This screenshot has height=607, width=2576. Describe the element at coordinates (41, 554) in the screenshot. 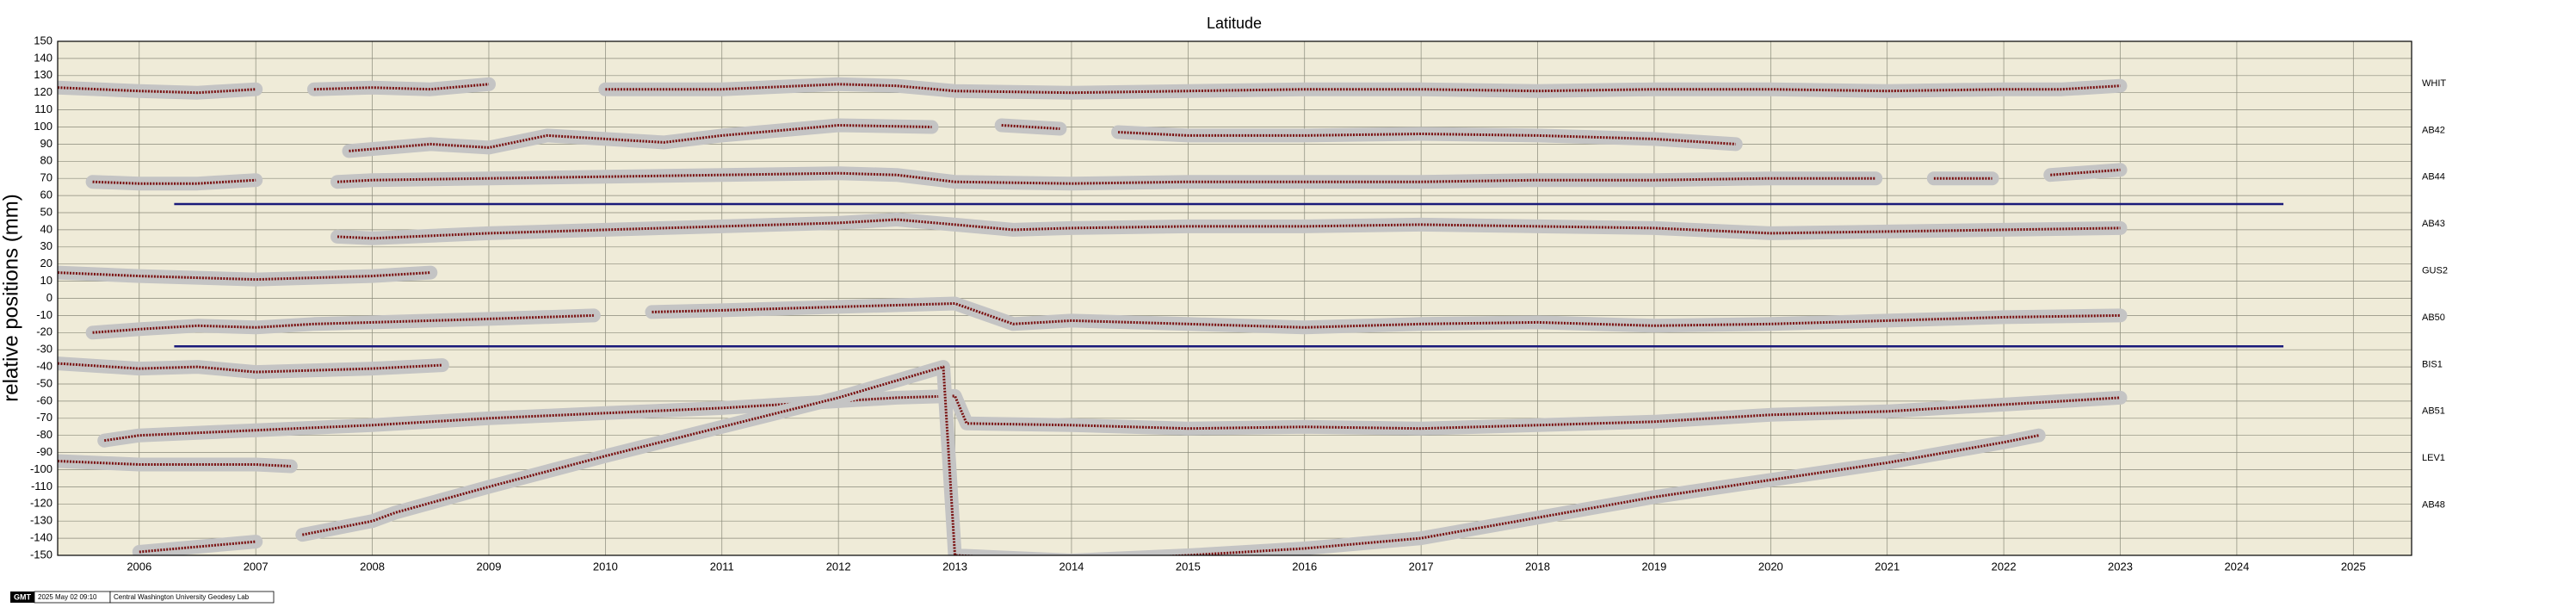

I see `y-tick-label: -150` at that location.